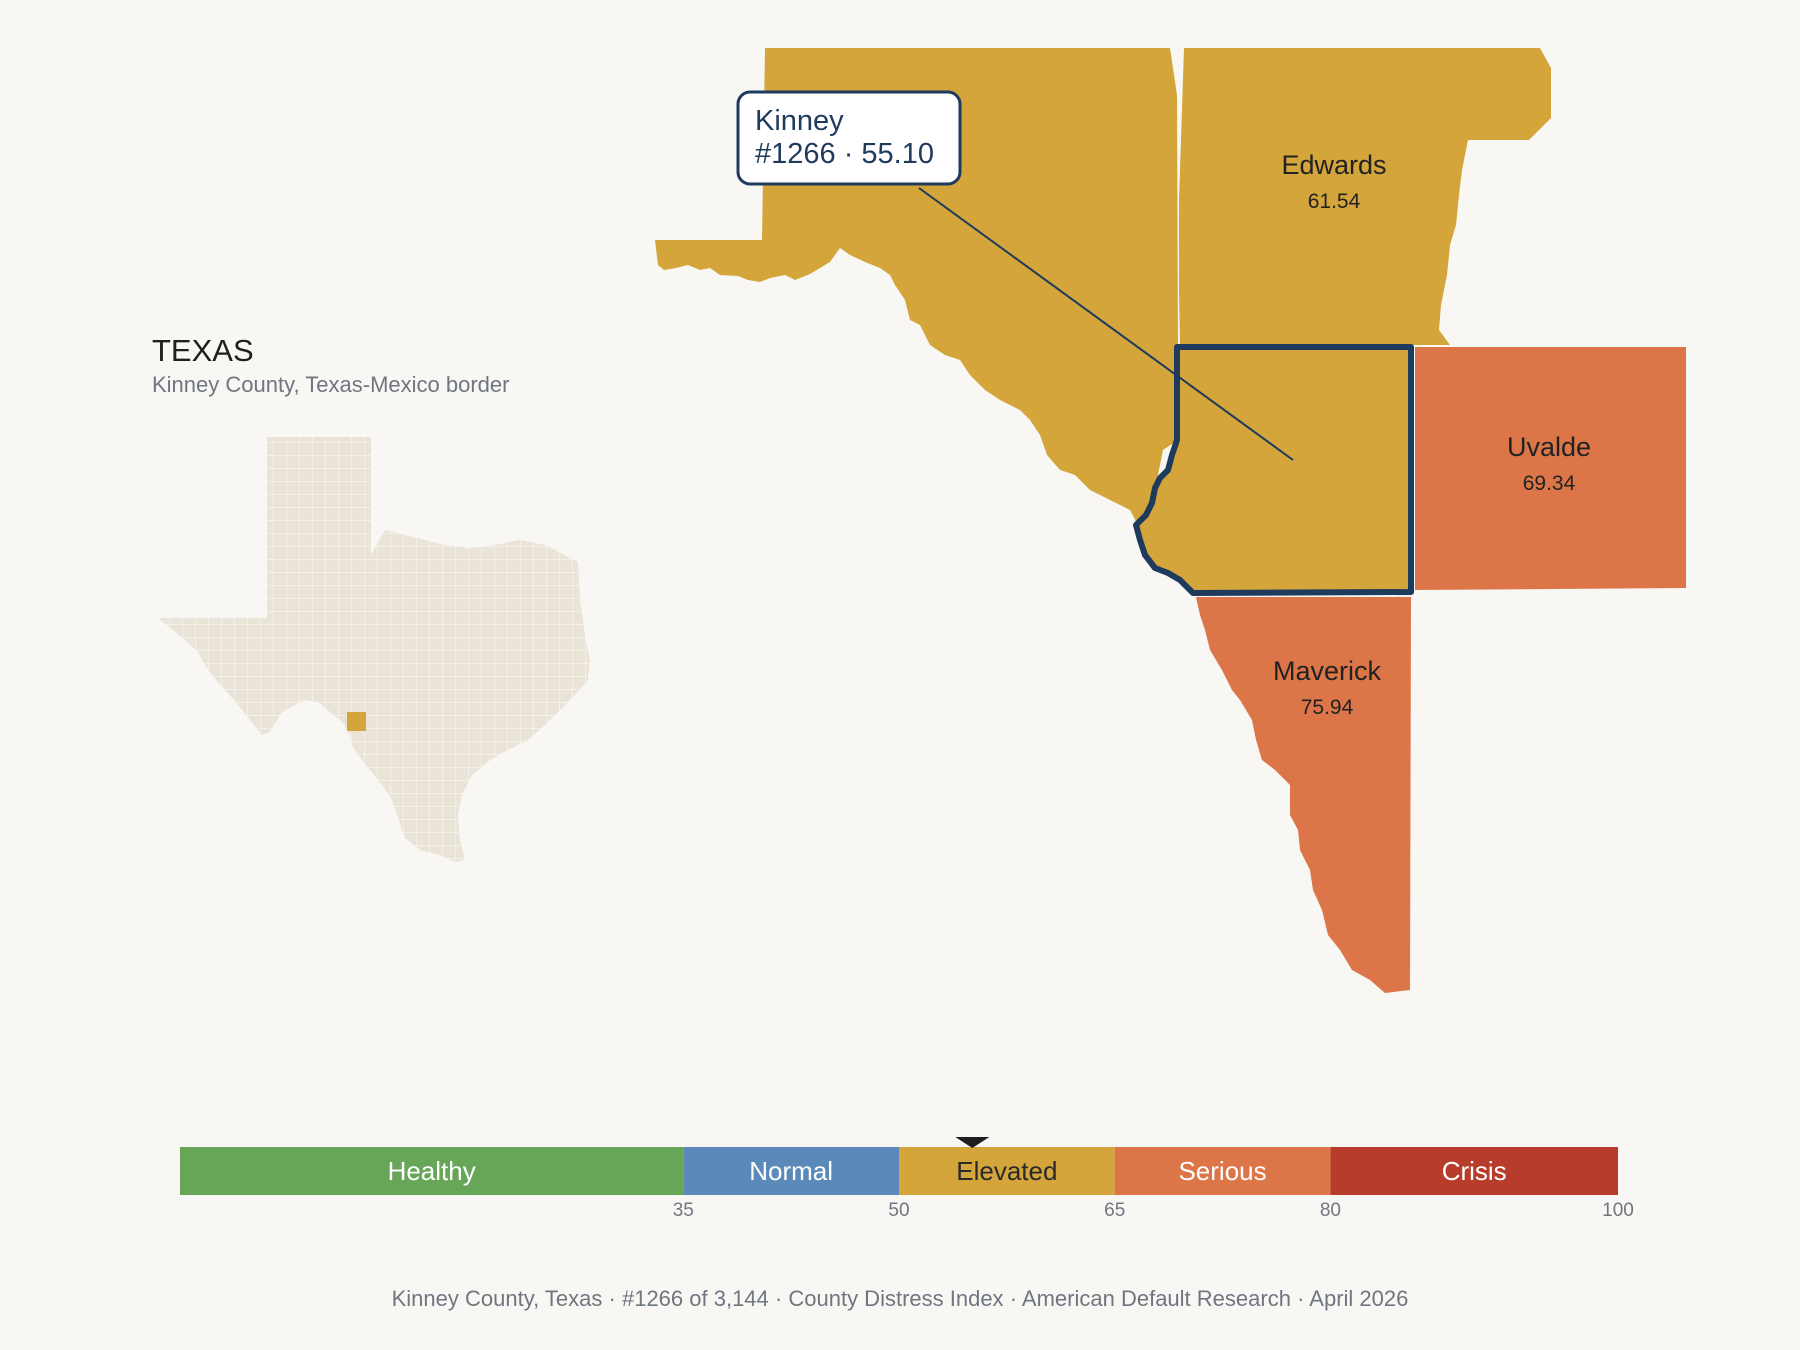 The width and height of the screenshot is (1800, 1350). What do you see at coordinates (781, 1298) in the screenshot?
I see `footer-sep-2: ·` at bounding box center [781, 1298].